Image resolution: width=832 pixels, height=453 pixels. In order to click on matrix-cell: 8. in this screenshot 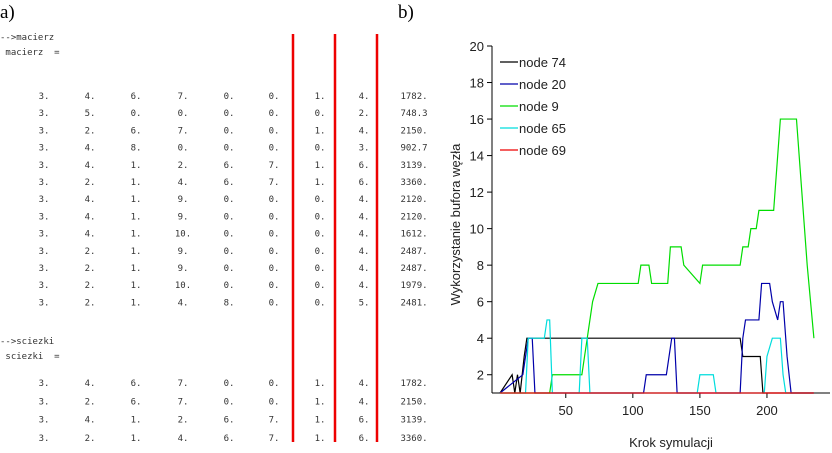, I will do `click(136, 149)`.